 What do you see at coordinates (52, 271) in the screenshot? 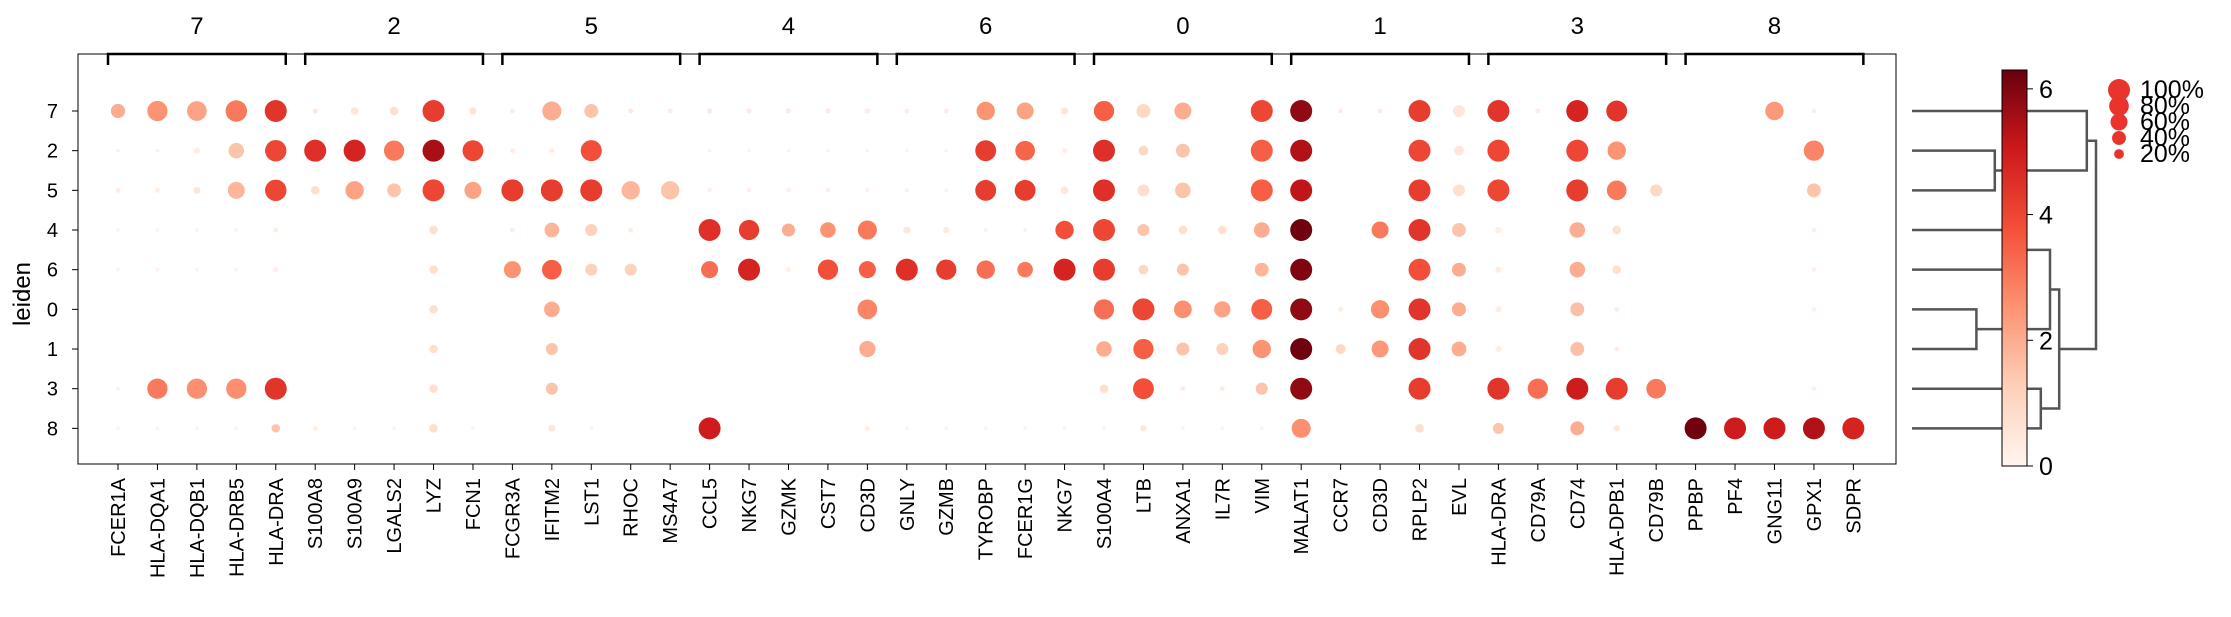
I see `row-label: 6` at bounding box center [52, 271].